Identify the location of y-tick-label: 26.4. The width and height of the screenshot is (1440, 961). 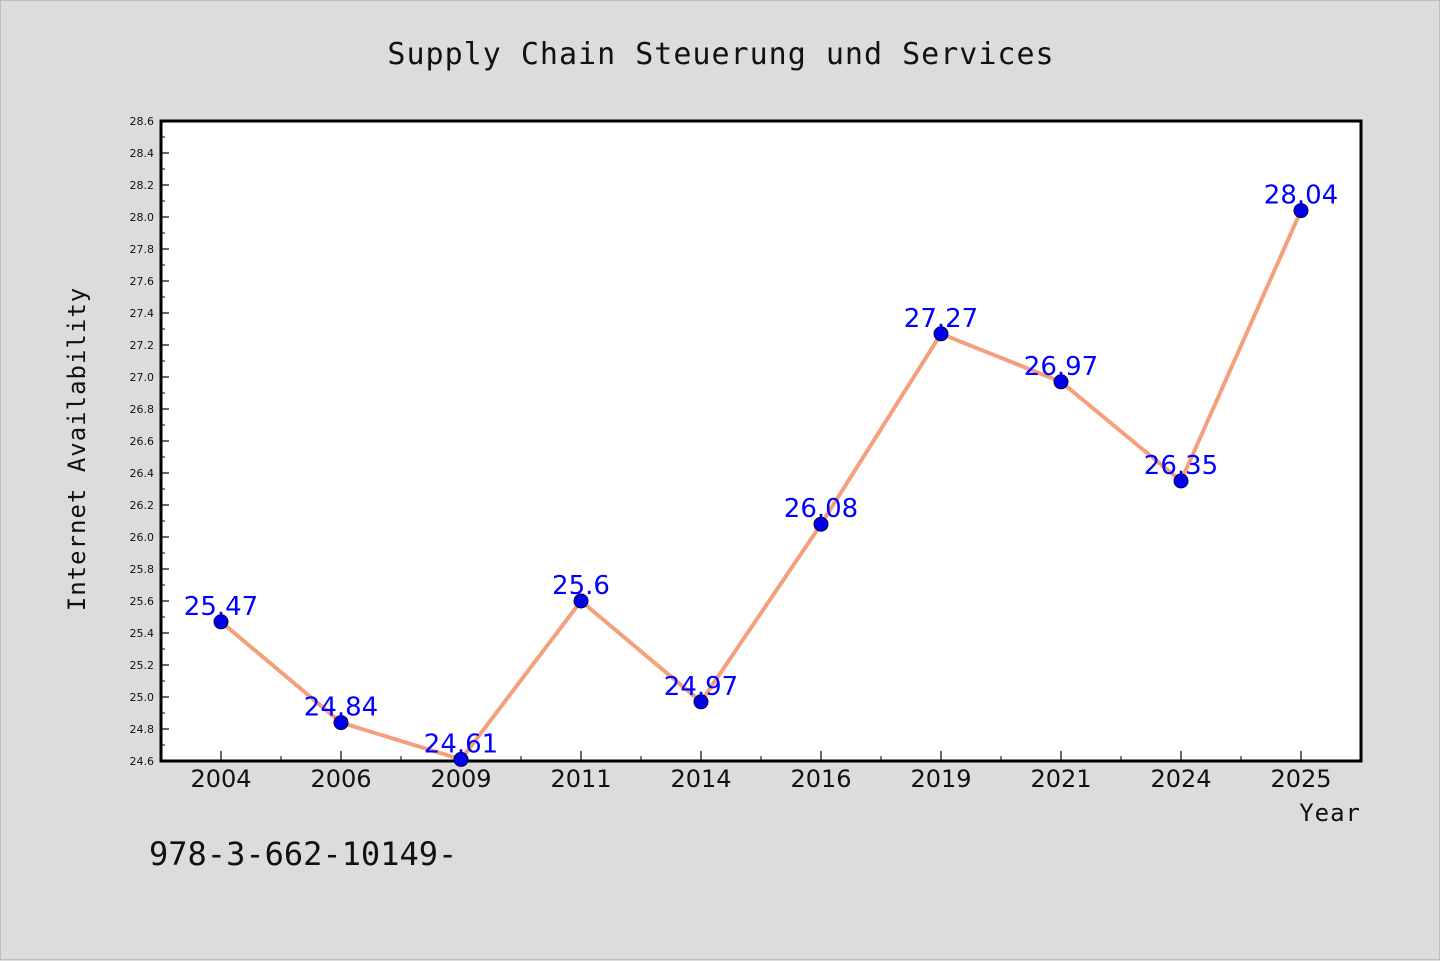
(142, 473).